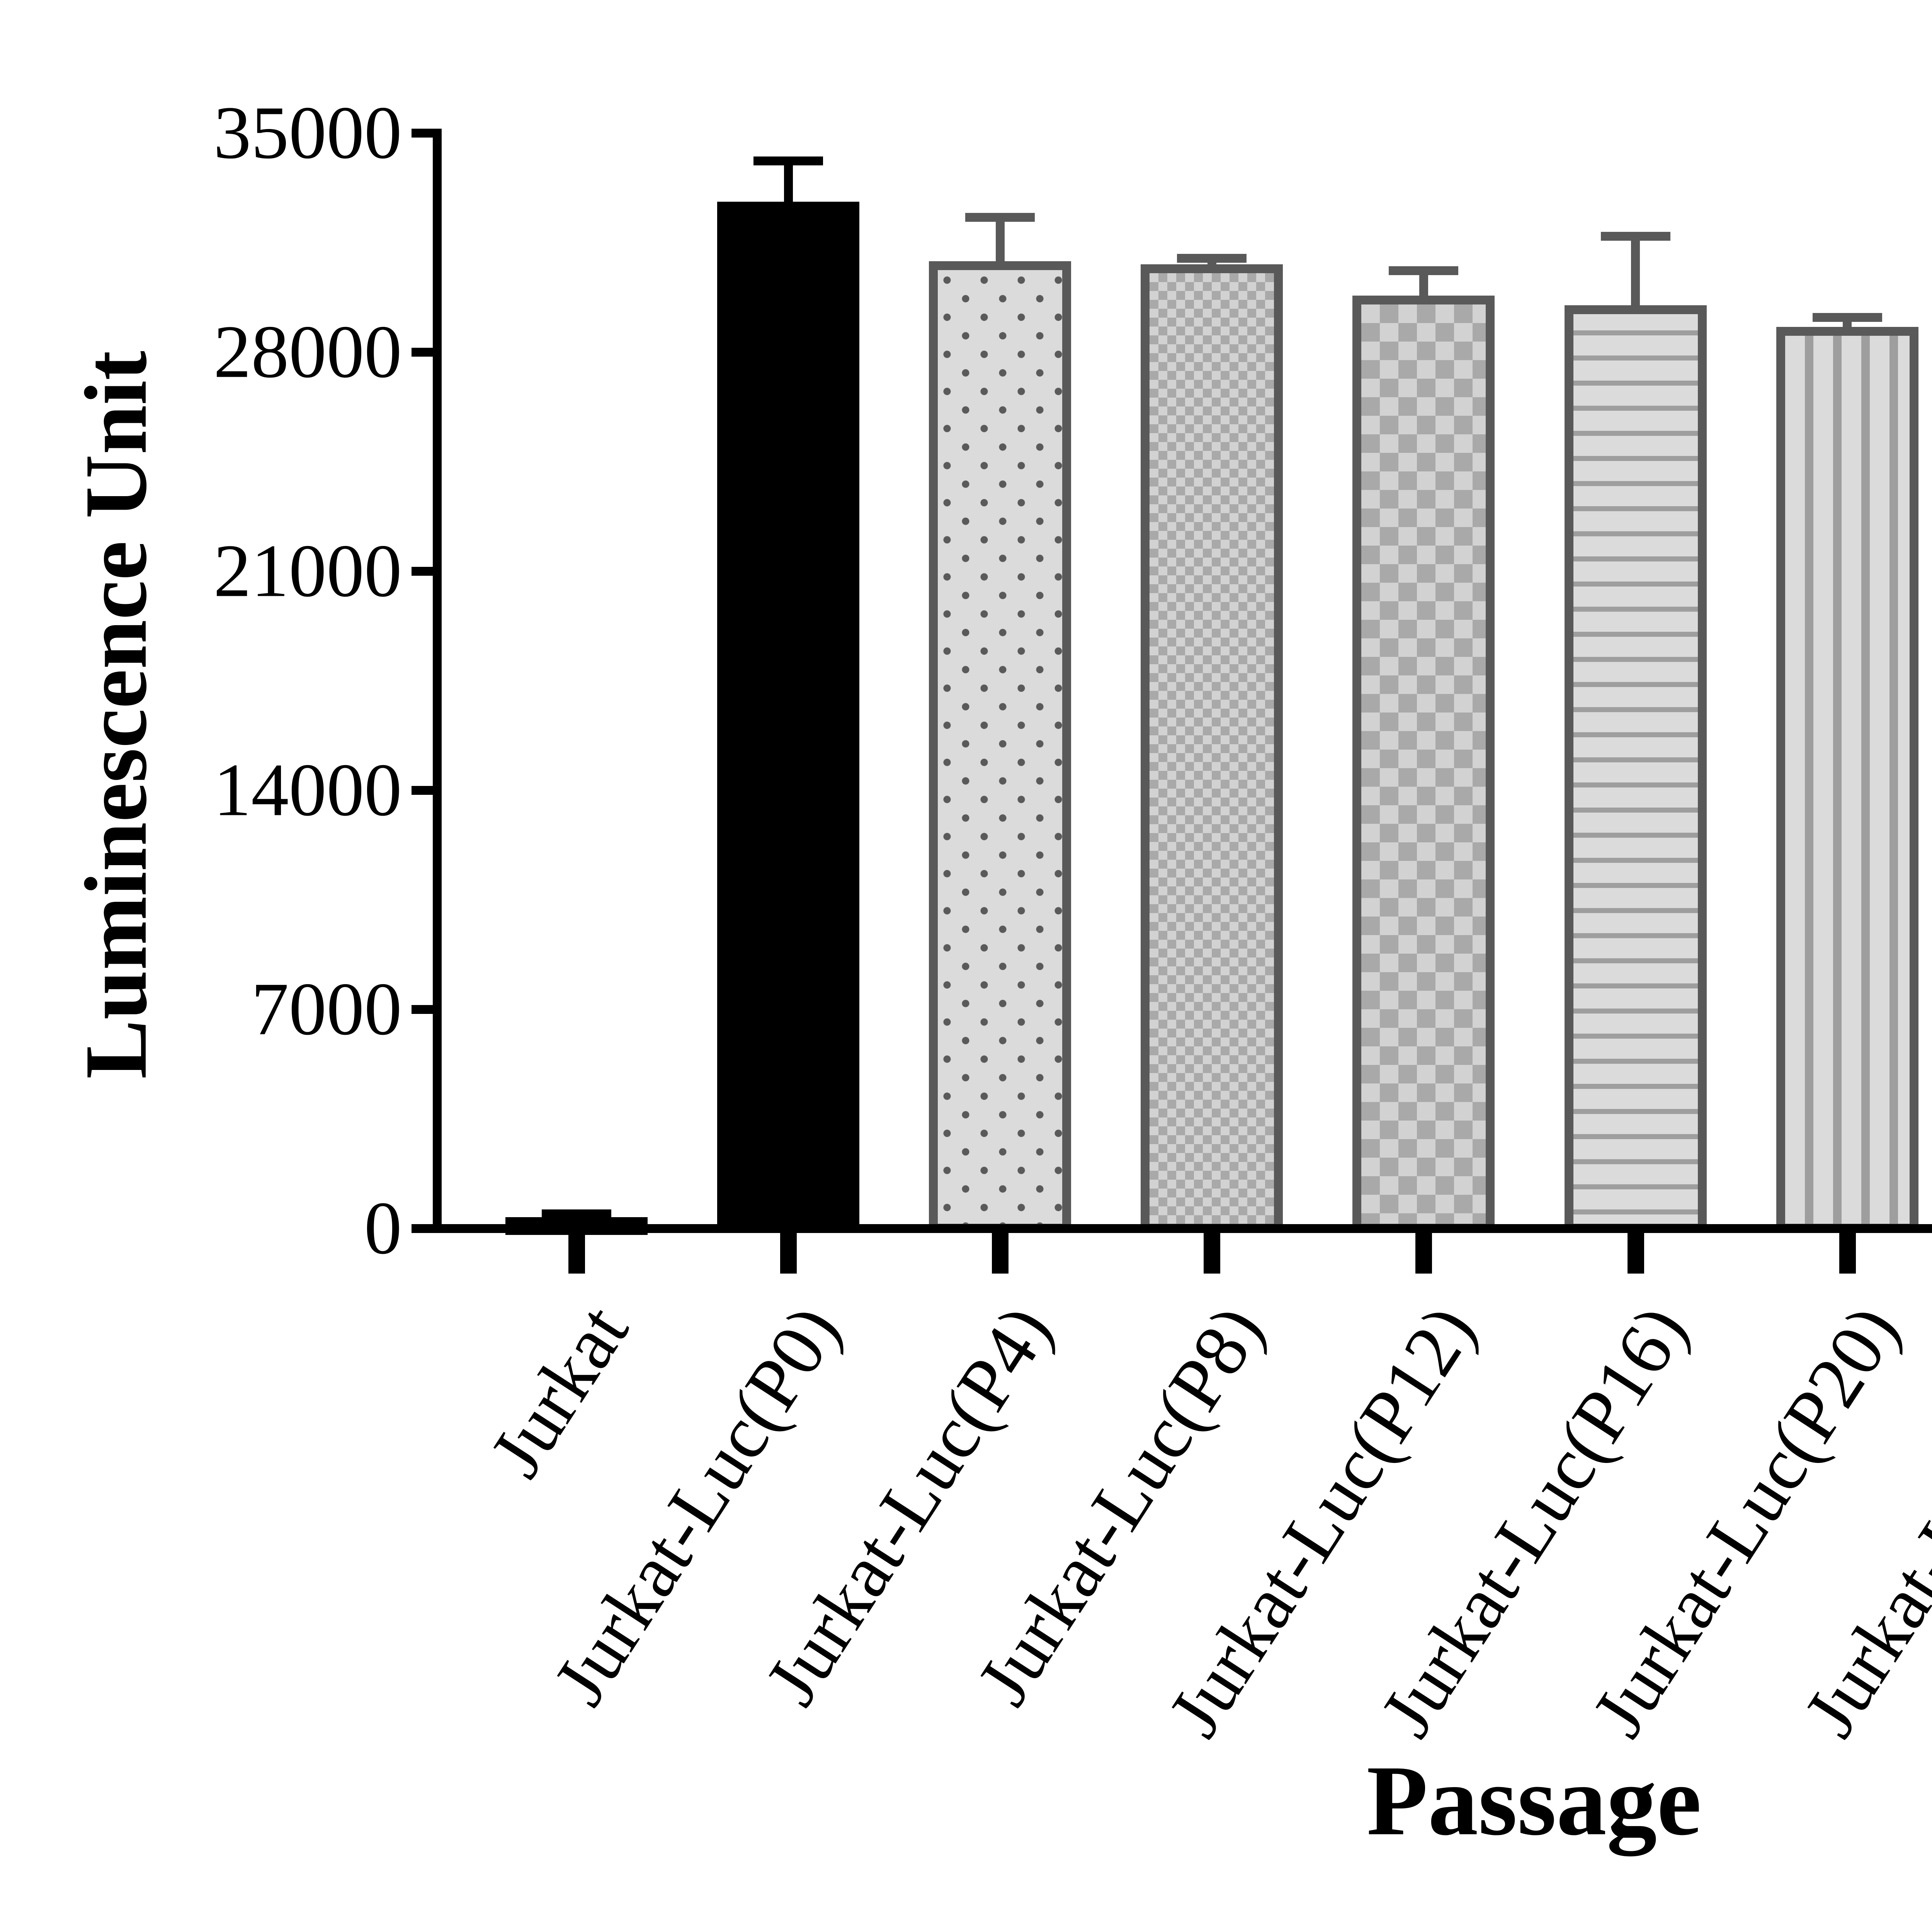 The image size is (1932, 1932). What do you see at coordinates (383, 1228) in the screenshot?
I see `y-tick-label: 0` at bounding box center [383, 1228].